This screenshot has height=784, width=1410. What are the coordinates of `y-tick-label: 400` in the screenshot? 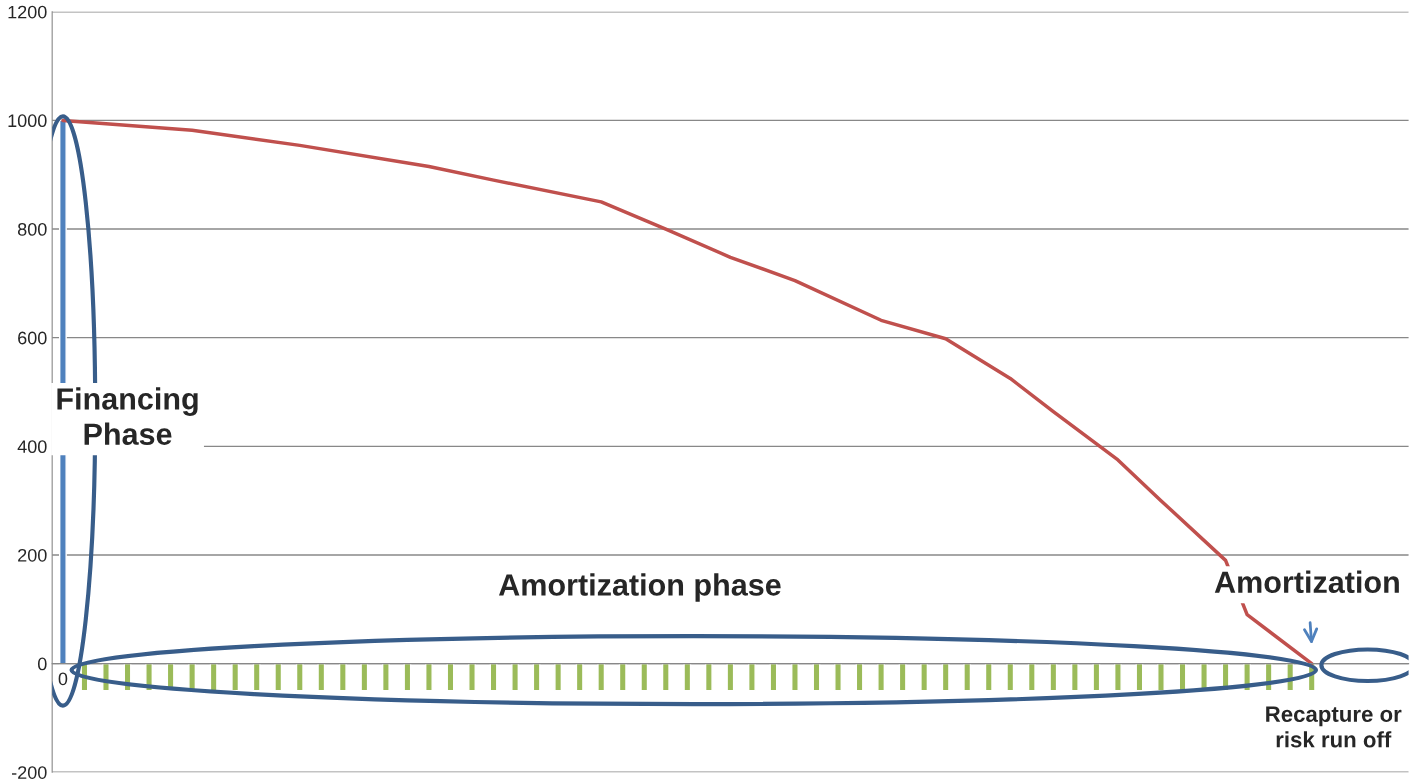 It's located at (32, 447).